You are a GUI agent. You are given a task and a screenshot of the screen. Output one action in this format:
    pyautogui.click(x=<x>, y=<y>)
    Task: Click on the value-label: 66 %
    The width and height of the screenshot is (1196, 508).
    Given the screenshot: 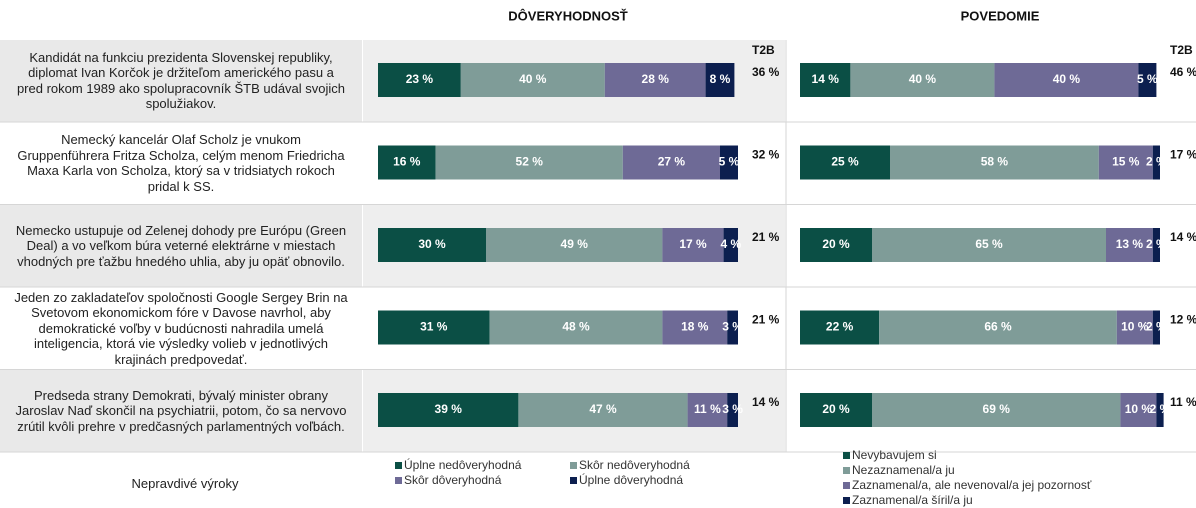 What is the action you would take?
    pyautogui.click(x=998, y=327)
    